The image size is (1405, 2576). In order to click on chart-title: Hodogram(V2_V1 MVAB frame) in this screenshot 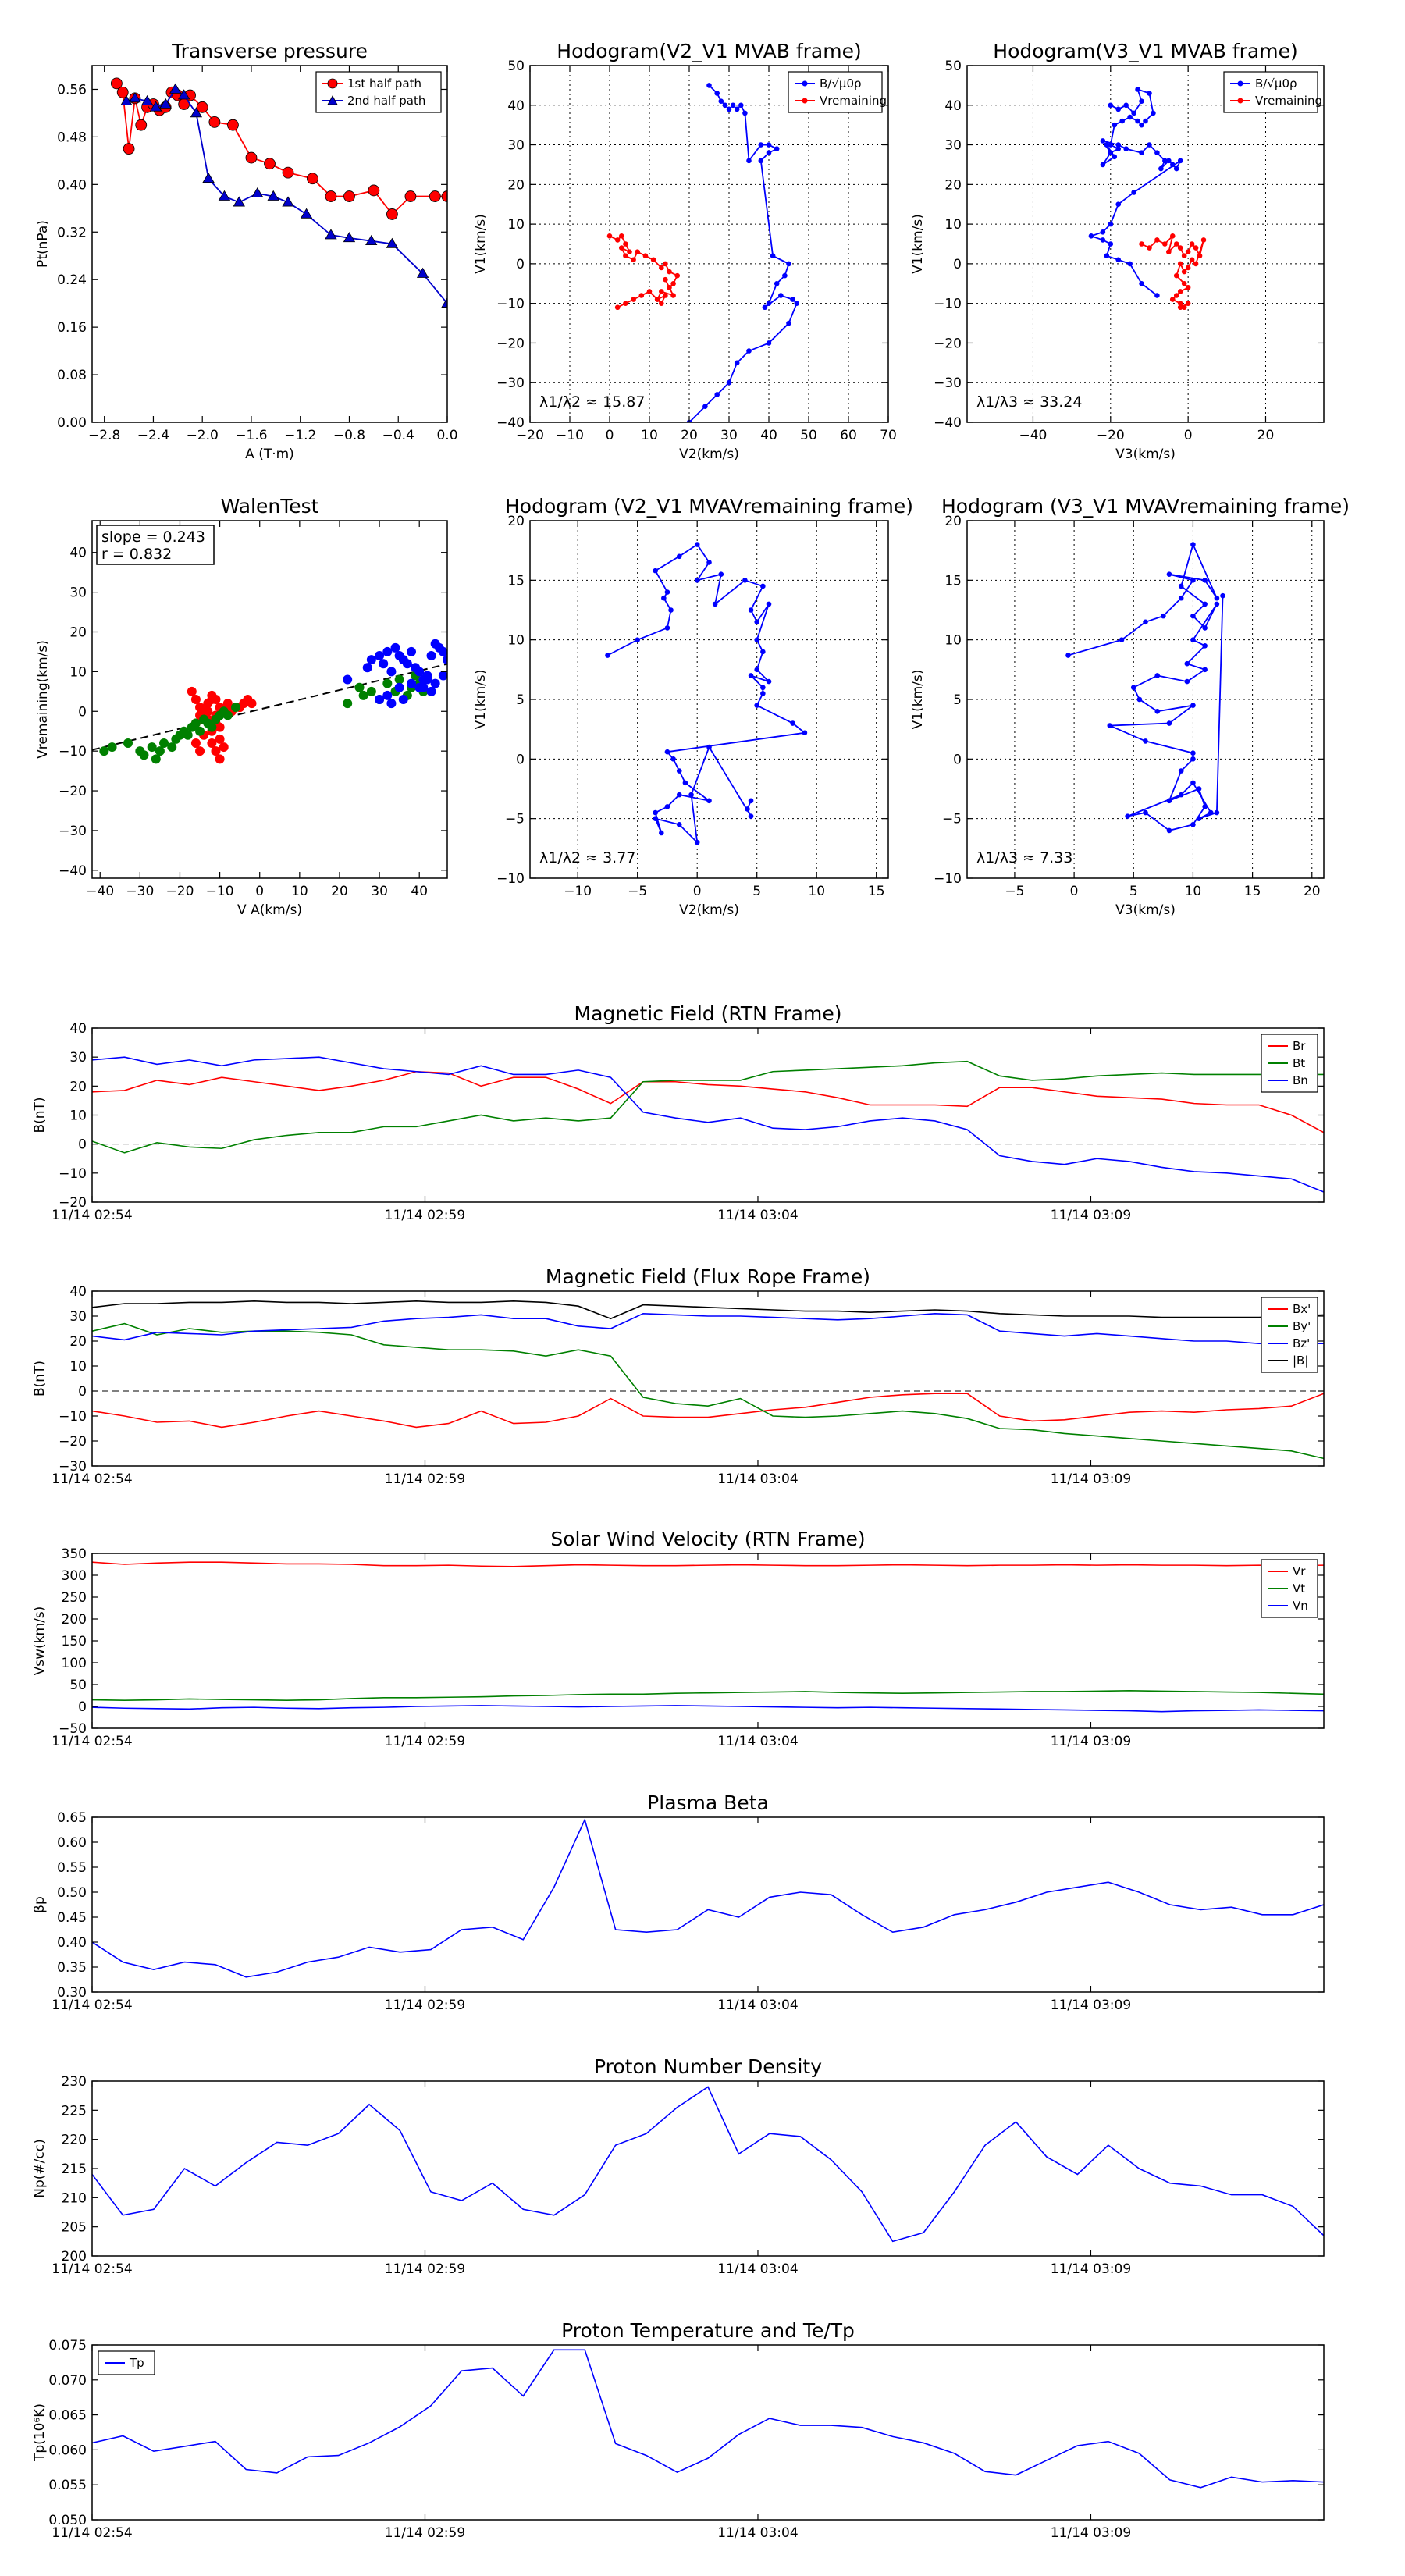, I will do `click(709, 51)`.